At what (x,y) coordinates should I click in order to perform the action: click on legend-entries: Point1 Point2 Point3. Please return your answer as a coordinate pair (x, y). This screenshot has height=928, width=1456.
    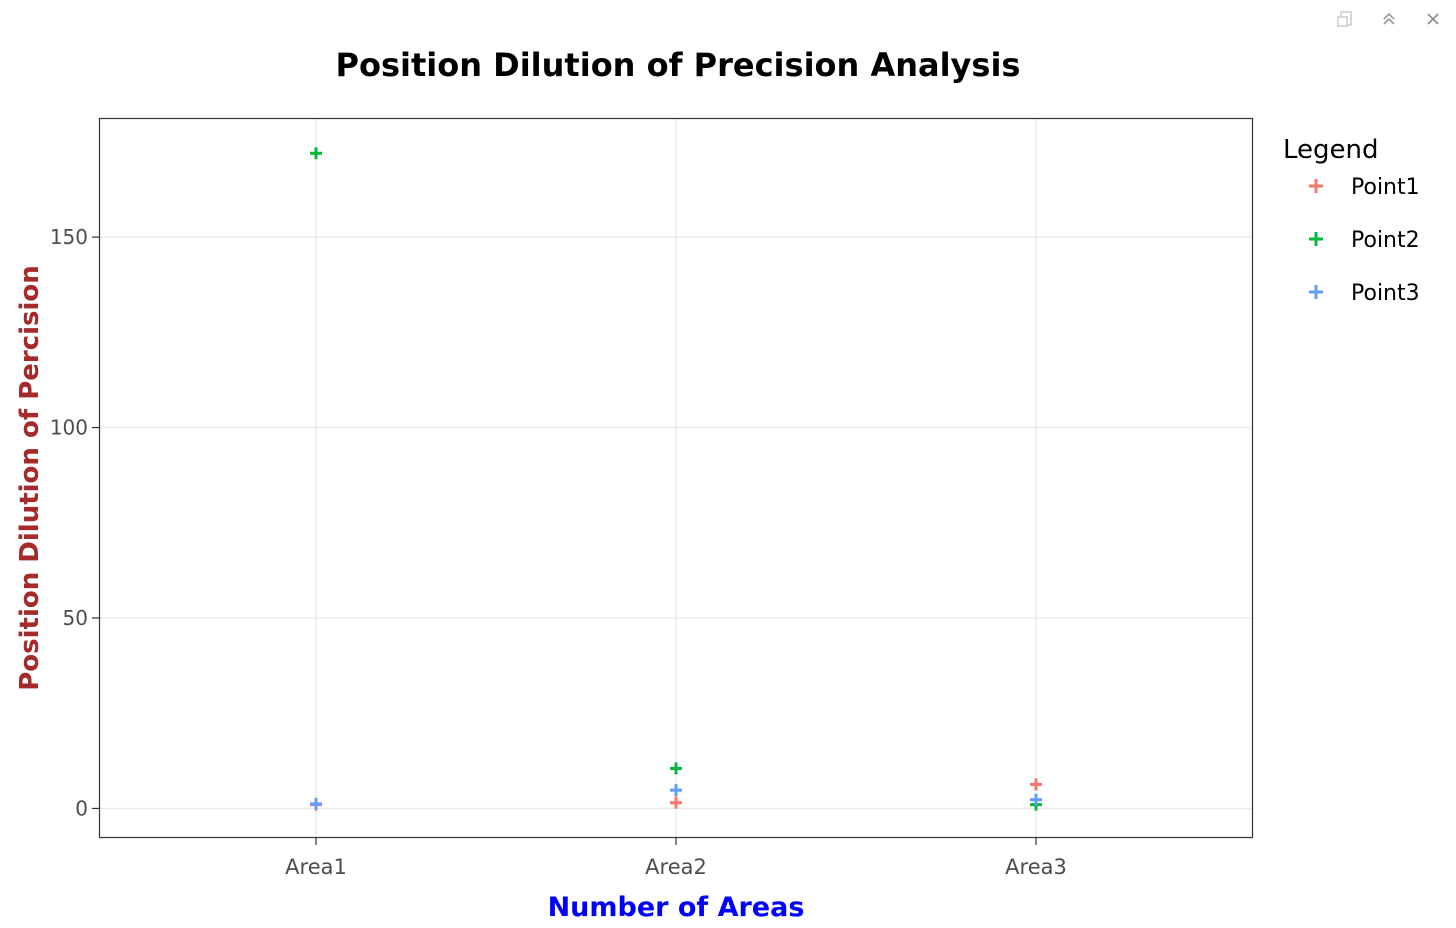
    Looking at the image, I should click on (1364, 240).